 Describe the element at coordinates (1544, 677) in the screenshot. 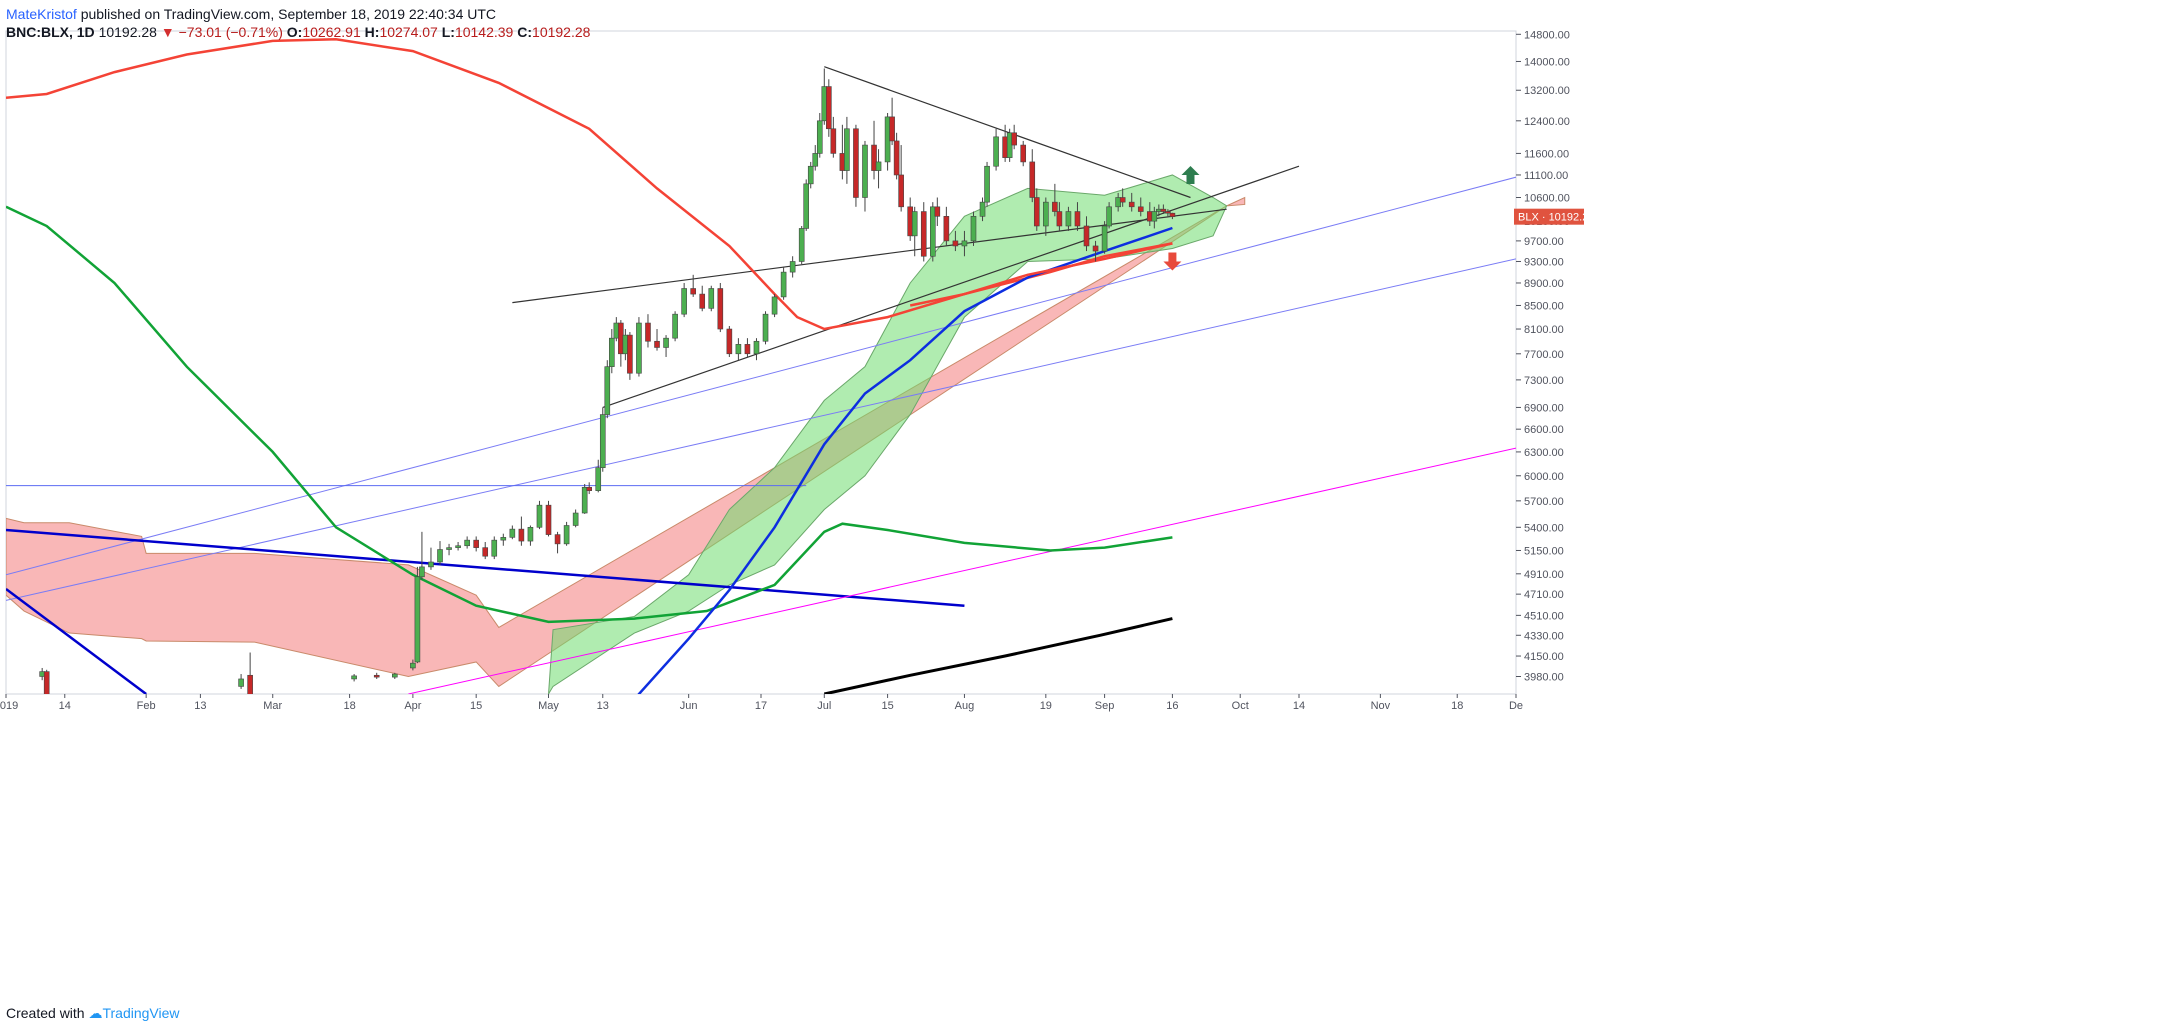

I see `y-tick-label: 3980.00` at that location.